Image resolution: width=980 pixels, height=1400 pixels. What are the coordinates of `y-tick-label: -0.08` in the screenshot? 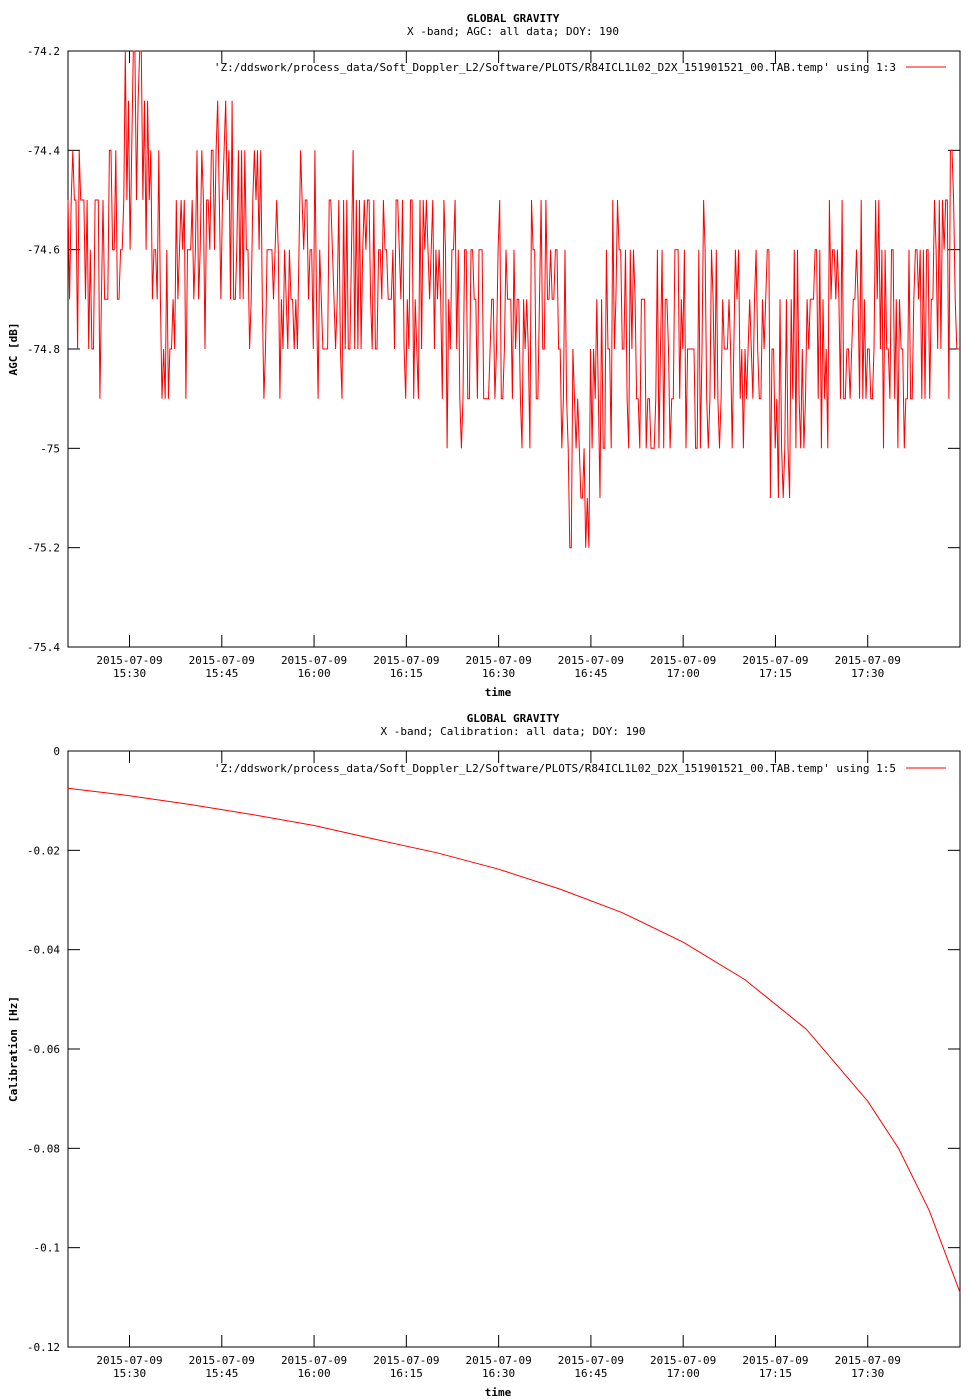 It's located at (43, 1148).